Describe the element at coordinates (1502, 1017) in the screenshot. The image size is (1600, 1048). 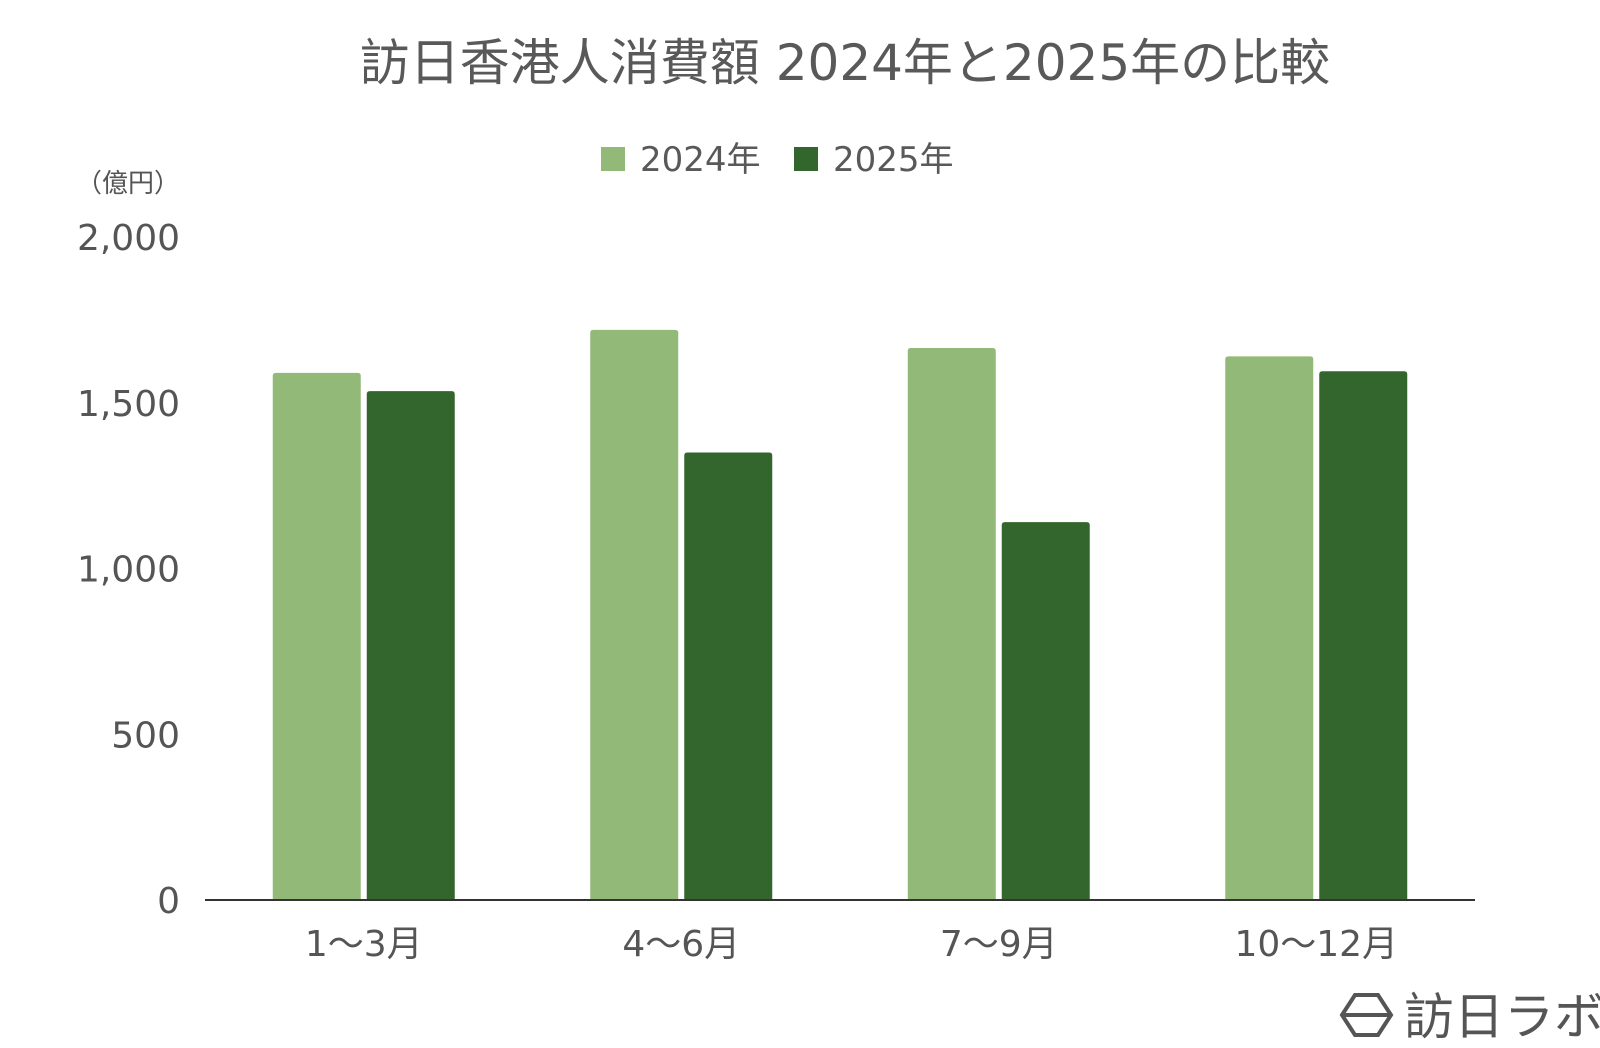
I see `brand-logo-text: 訪日ラボ` at that location.